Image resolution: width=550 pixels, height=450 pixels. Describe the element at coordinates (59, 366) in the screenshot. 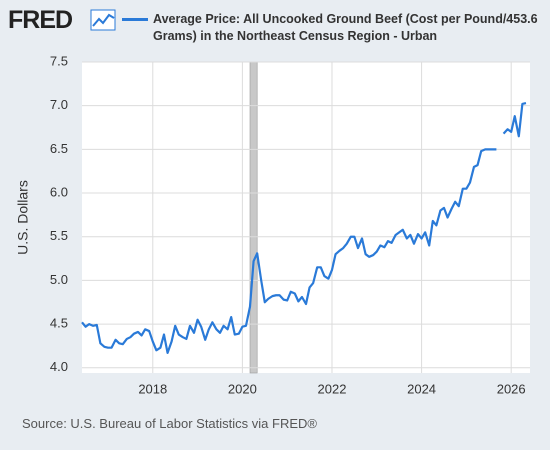

I see `y-tick-label: 4.0` at that location.